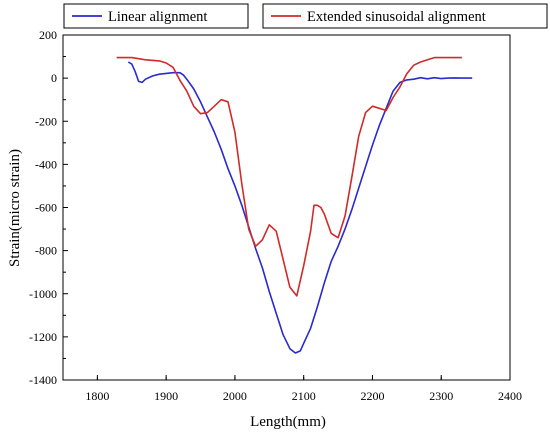 The height and width of the screenshot is (435, 550). Describe the element at coordinates (15, 208) in the screenshot. I see `y-axis-label: Strain(micro strain)` at that location.